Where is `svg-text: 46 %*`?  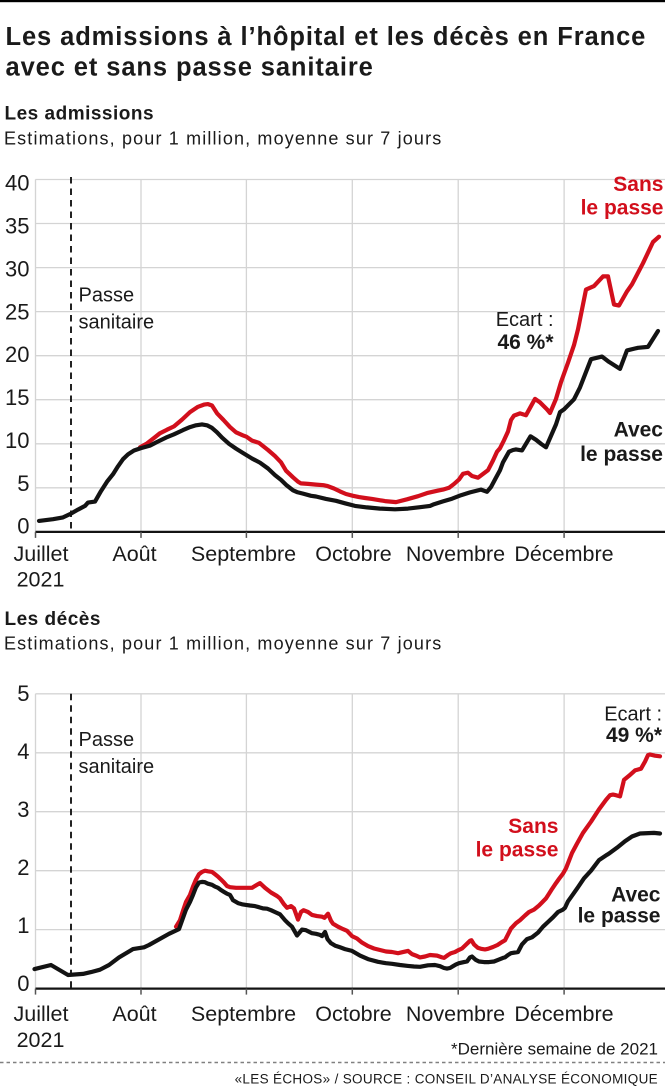
svg-text: 46 %* is located at coordinates (525, 342).